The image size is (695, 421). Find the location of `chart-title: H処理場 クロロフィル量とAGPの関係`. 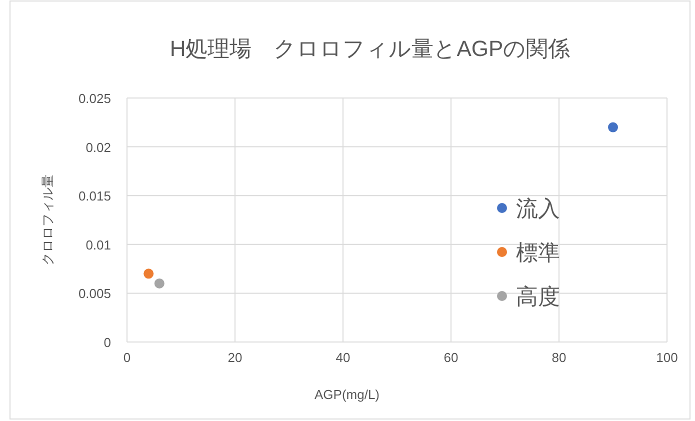

chart-title: H処理場 クロロフィル量とAGPの関係 is located at coordinates (370, 48).